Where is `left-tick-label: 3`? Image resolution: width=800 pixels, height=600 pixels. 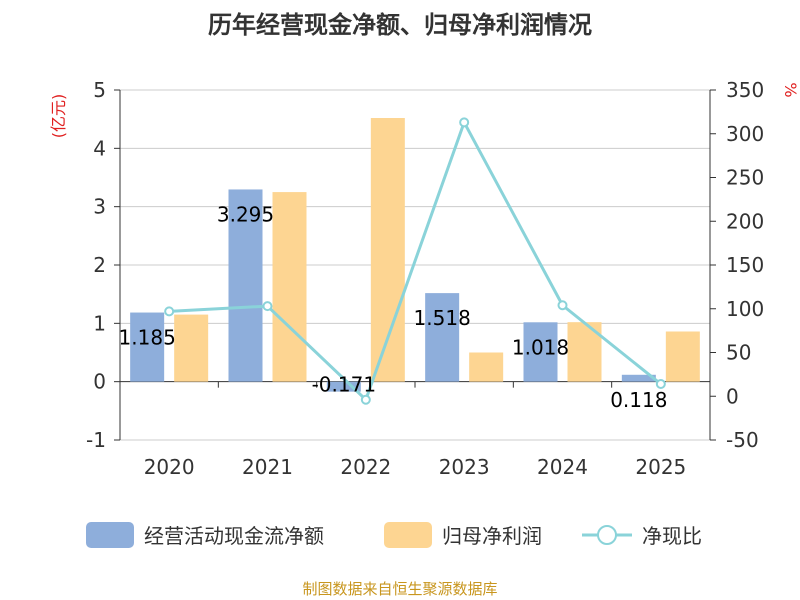 left-tick-label: 3 is located at coordinates (99, 207).